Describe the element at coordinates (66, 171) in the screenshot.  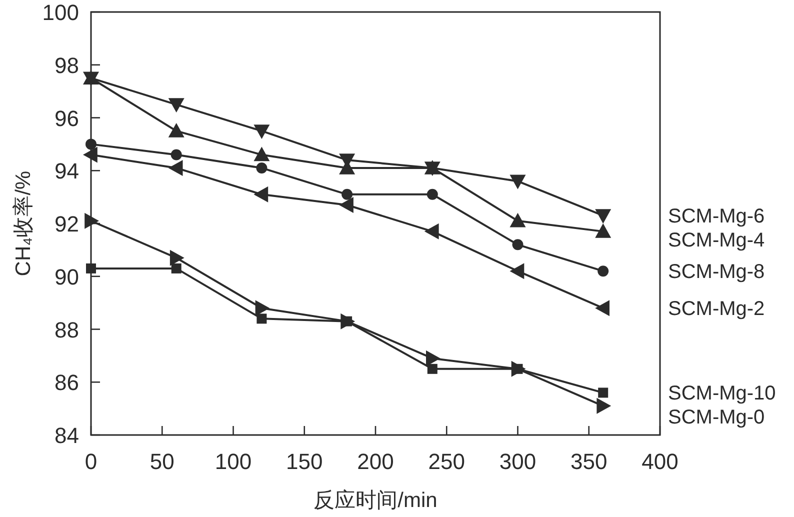
I see `y-tick-label: 94` at that location.